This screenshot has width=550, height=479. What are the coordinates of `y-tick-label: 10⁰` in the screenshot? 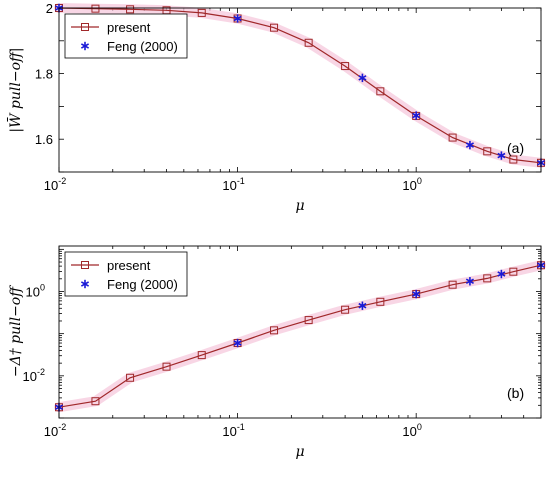 It's located at (35, 291).